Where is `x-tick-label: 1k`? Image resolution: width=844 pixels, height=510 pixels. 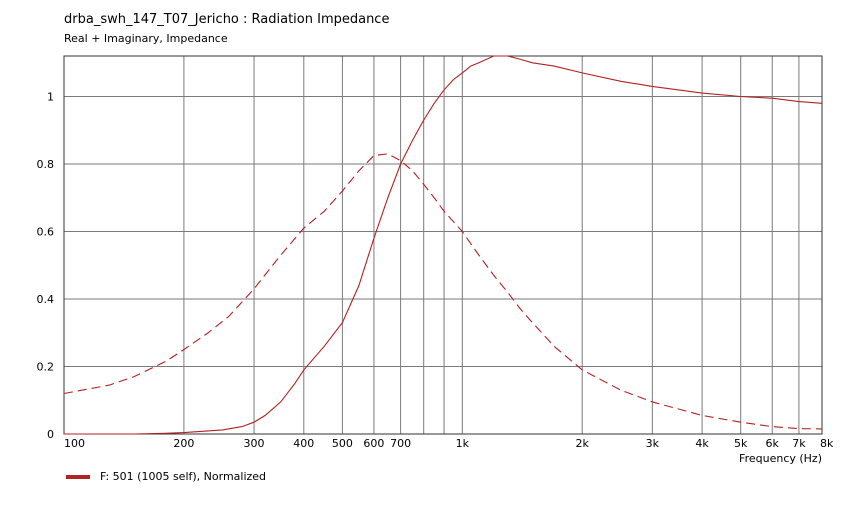
x-tick-label: 1k is located at coordinates (463, 443).